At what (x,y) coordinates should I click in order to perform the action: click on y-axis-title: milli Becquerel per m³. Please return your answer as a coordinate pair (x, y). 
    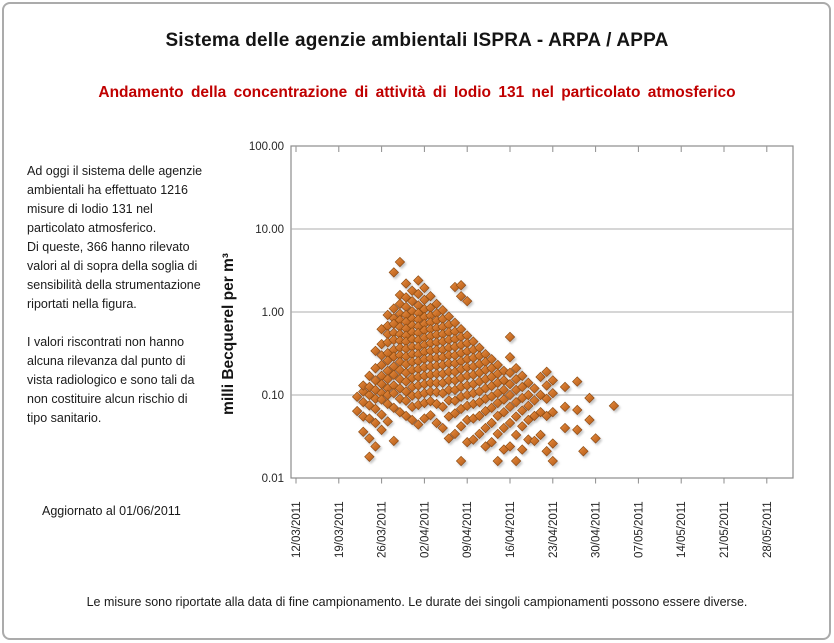
    Looking at the image, I should click on (228, 334).